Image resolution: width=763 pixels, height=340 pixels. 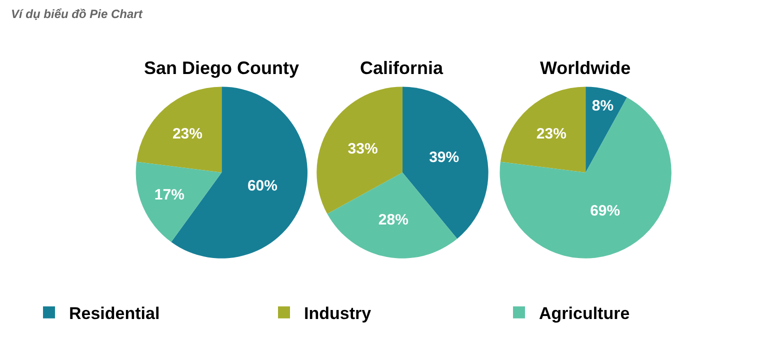 I want to click on text: Ví dụ biểu đồ Pie Chart, so click(x=77, y=14).